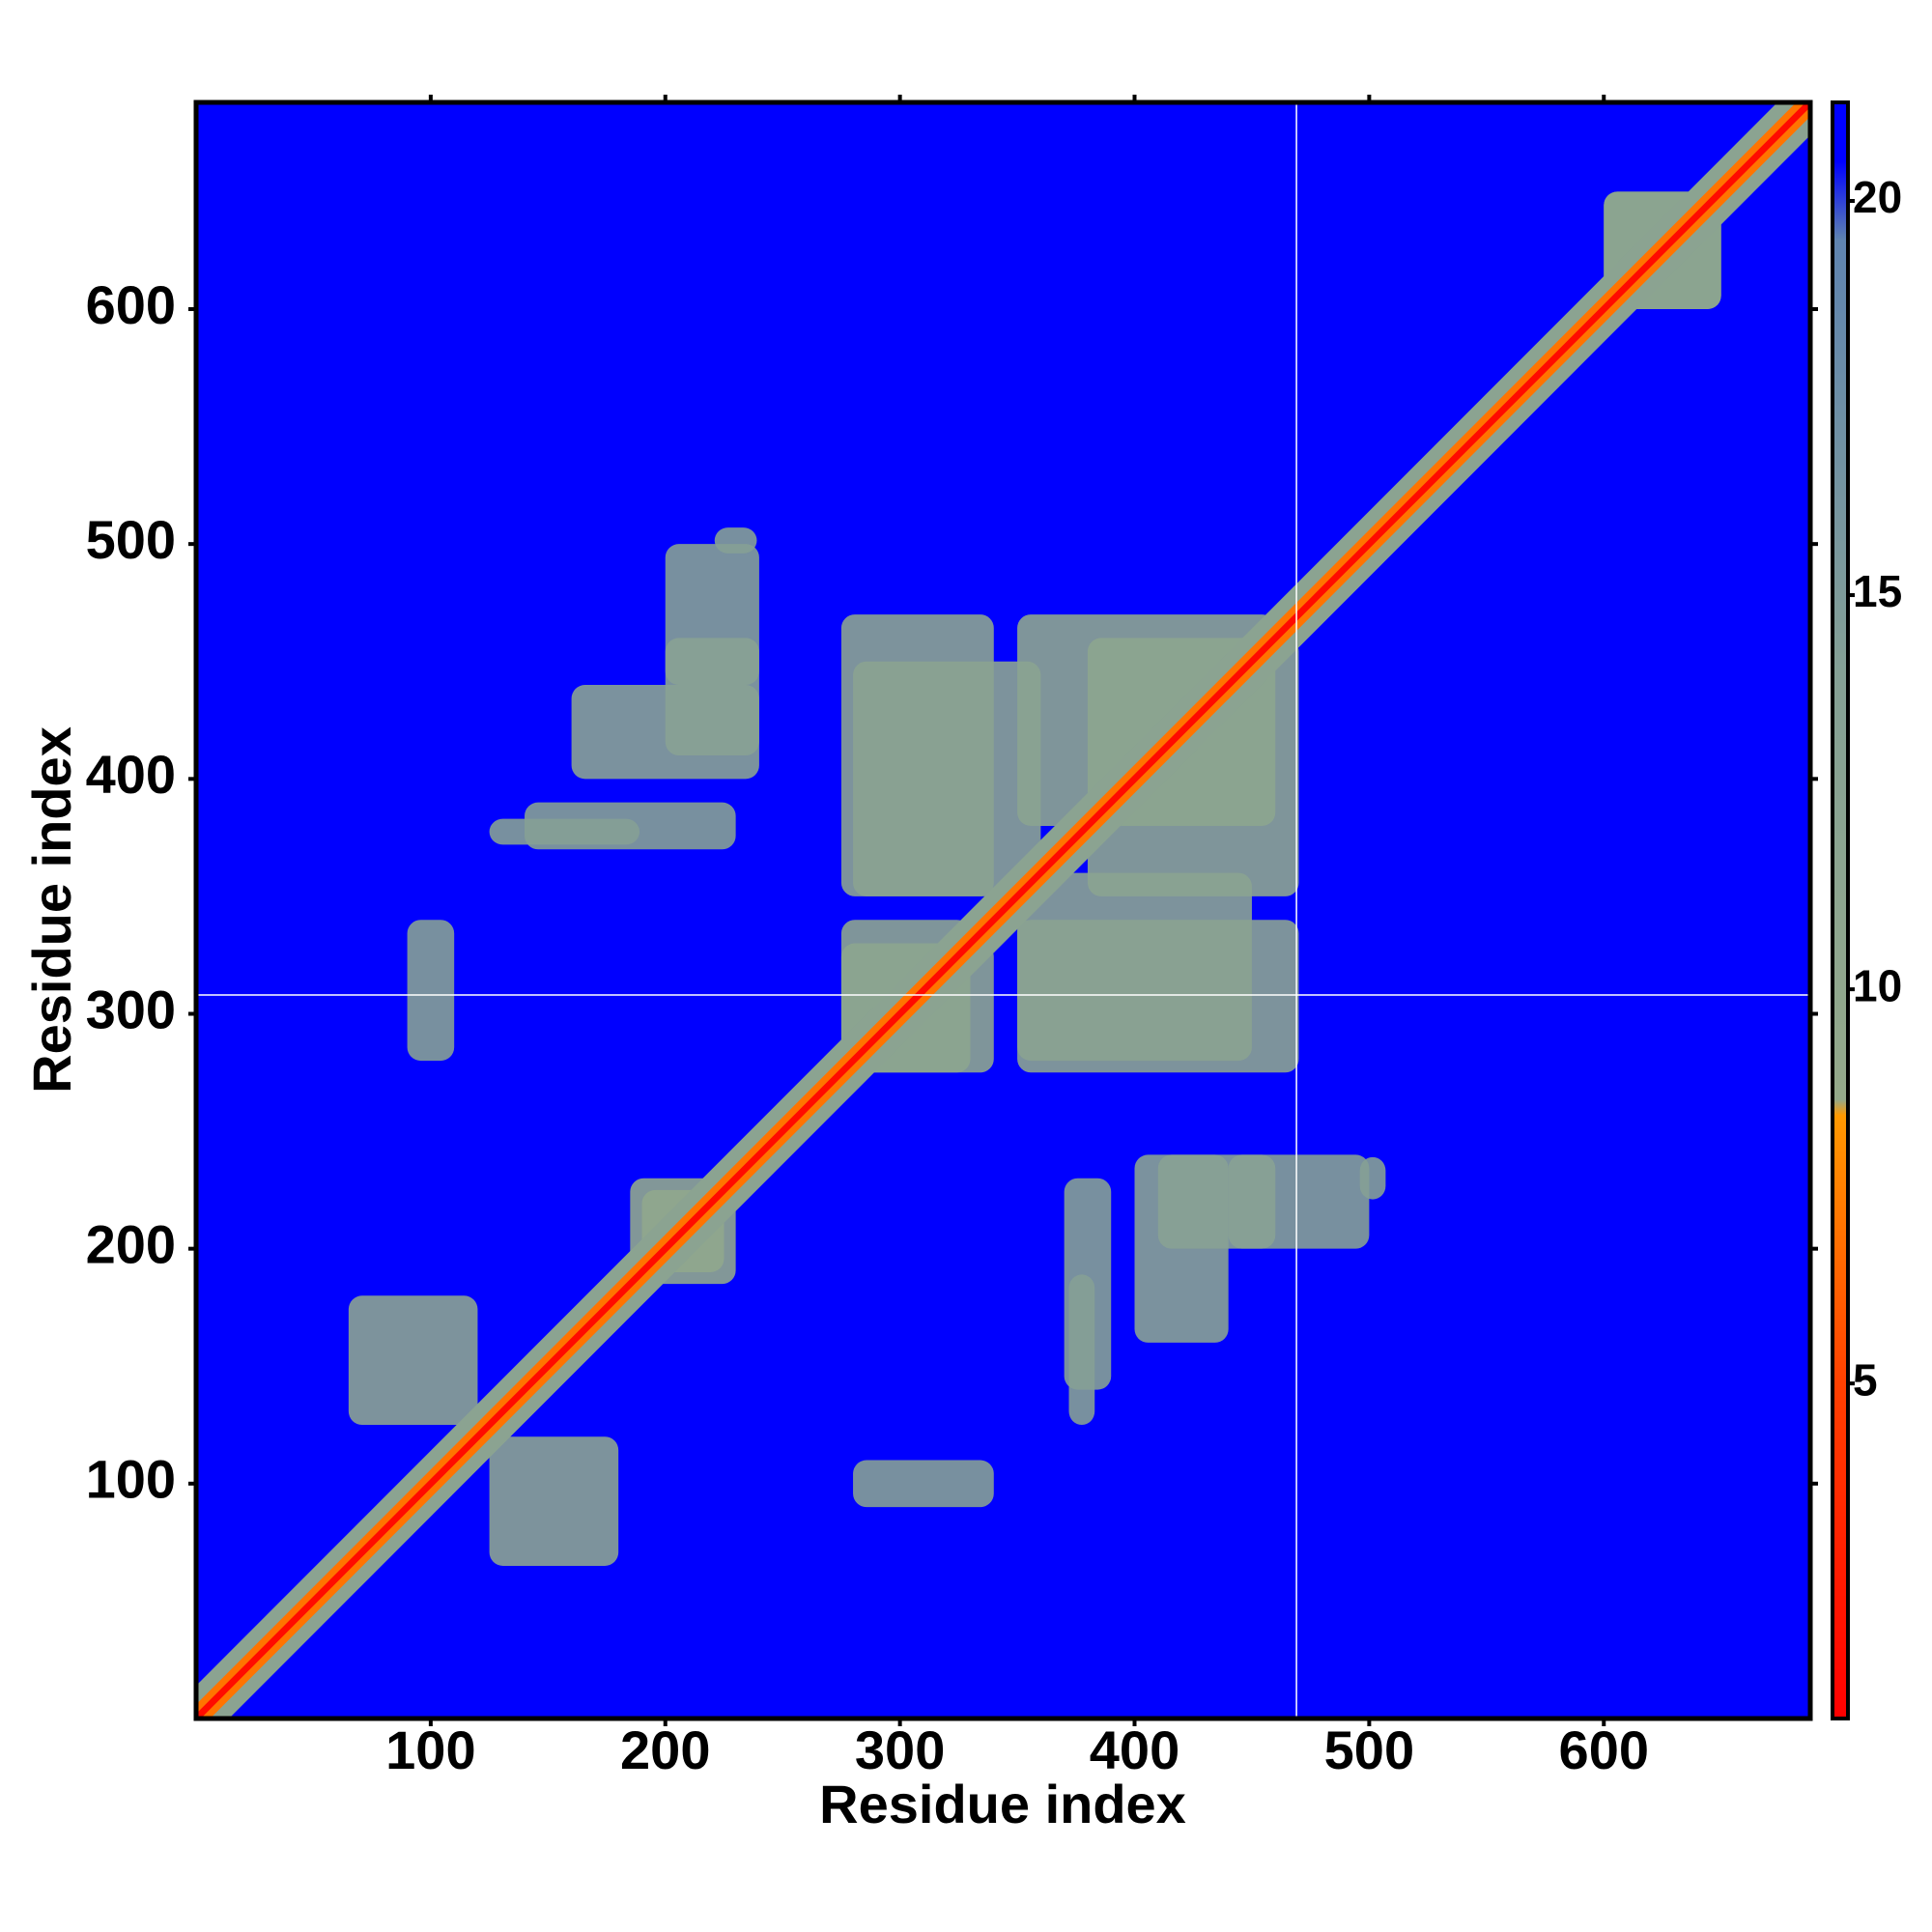 The height and width of the screenshot is (1932, 1932). Describe the element at coordinates (131, 1009) in the screenshot. I see `y-tick-label: 300` at that location.